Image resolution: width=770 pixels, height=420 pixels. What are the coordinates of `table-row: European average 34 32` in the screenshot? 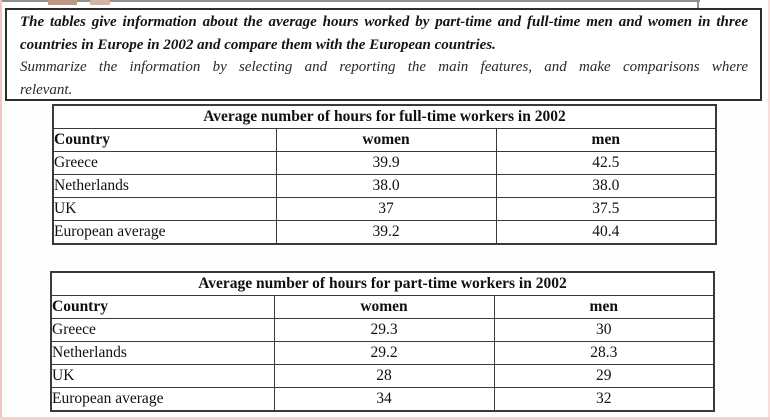 It's located at (382, 399).